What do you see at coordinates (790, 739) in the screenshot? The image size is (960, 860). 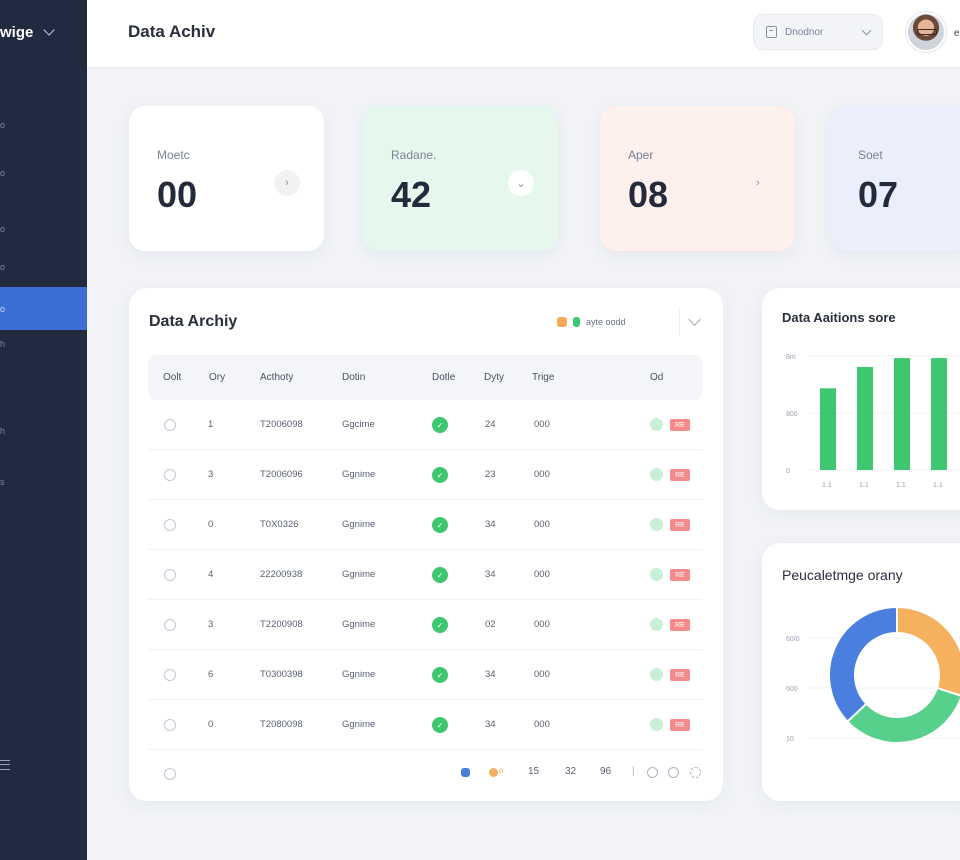 I see `y-tick-label: 10` at bounding box center [790, 739].